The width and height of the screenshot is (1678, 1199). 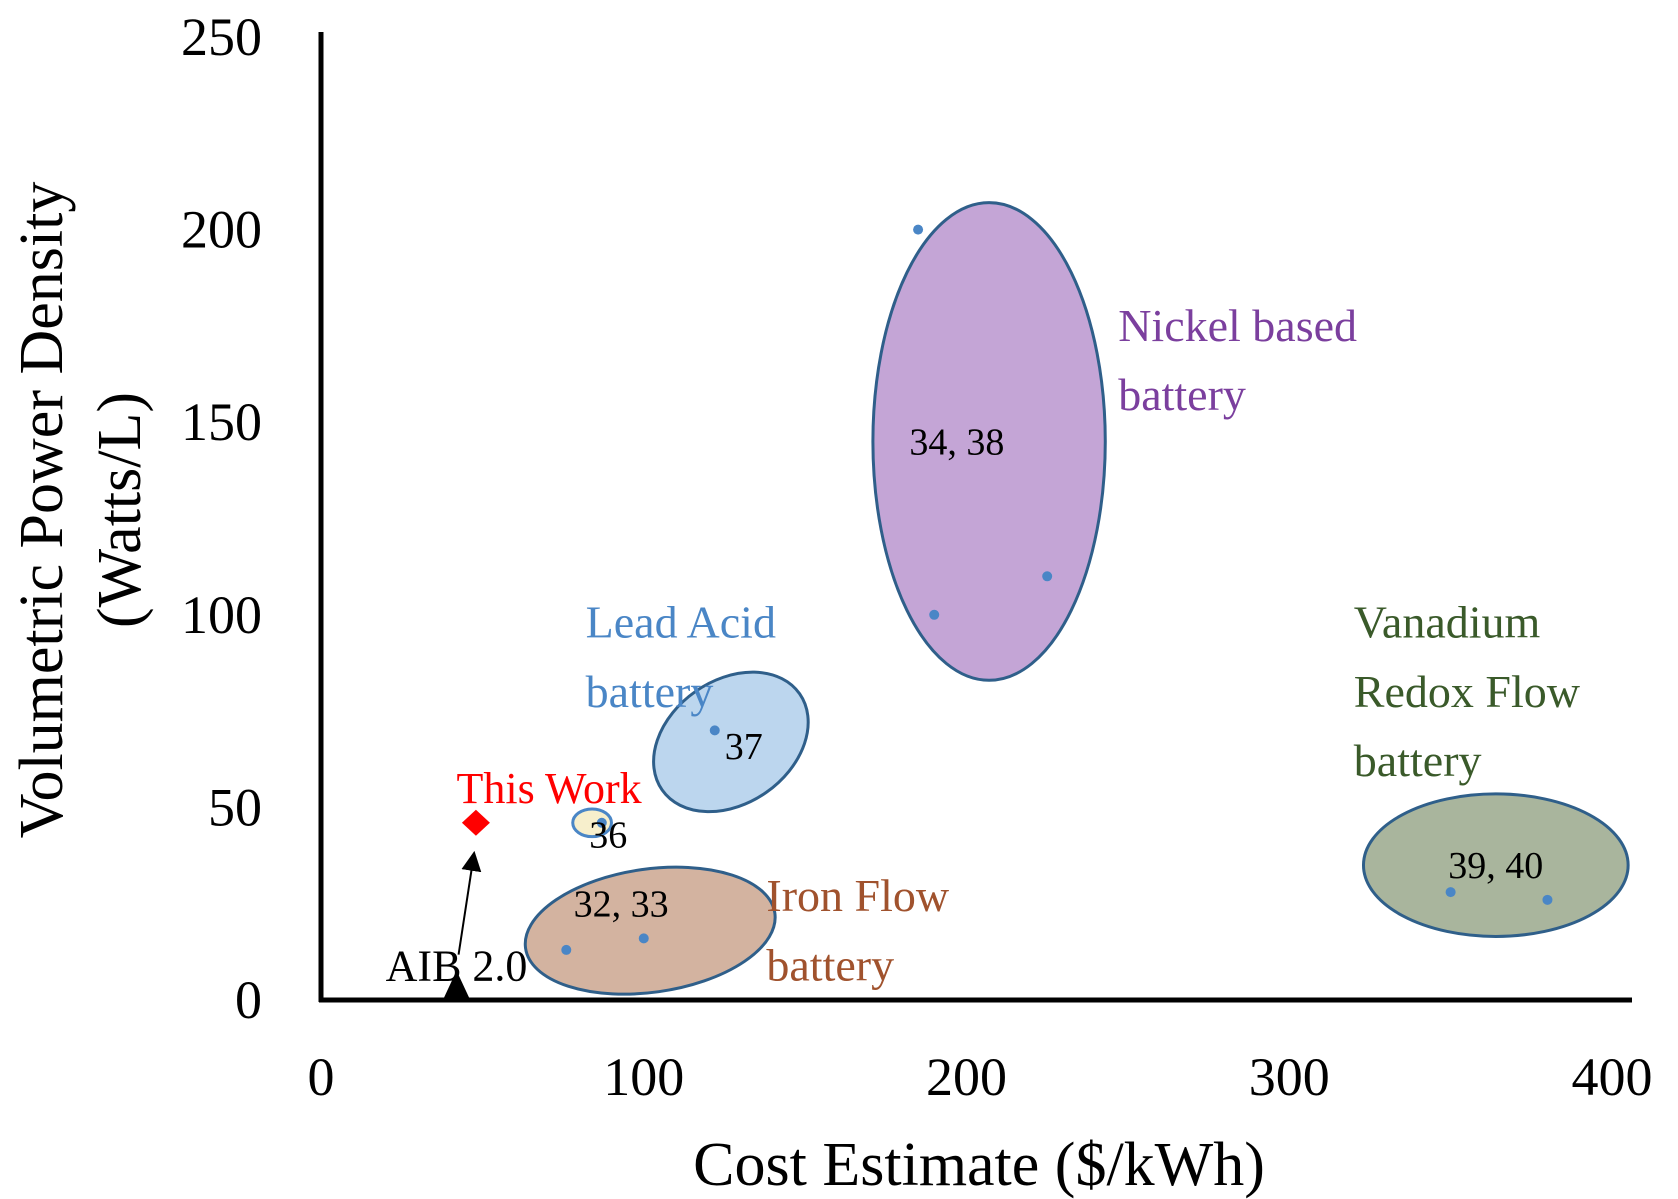 I want to click on nickel-based-ref-label: 34, 38, so click(x=956, y=442).